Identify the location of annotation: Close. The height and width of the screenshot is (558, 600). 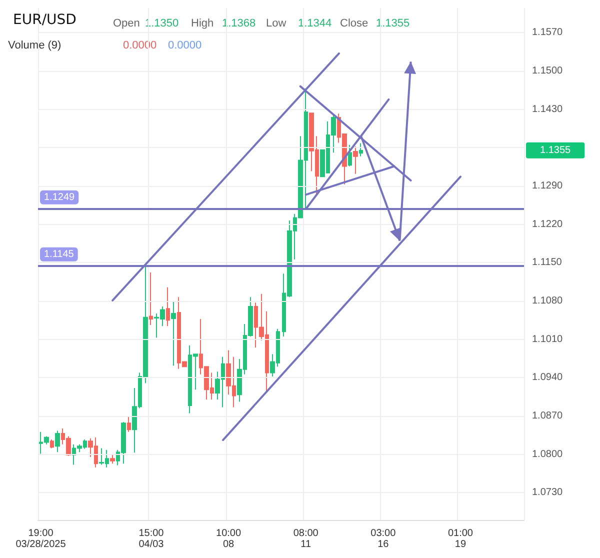
(354, 24).